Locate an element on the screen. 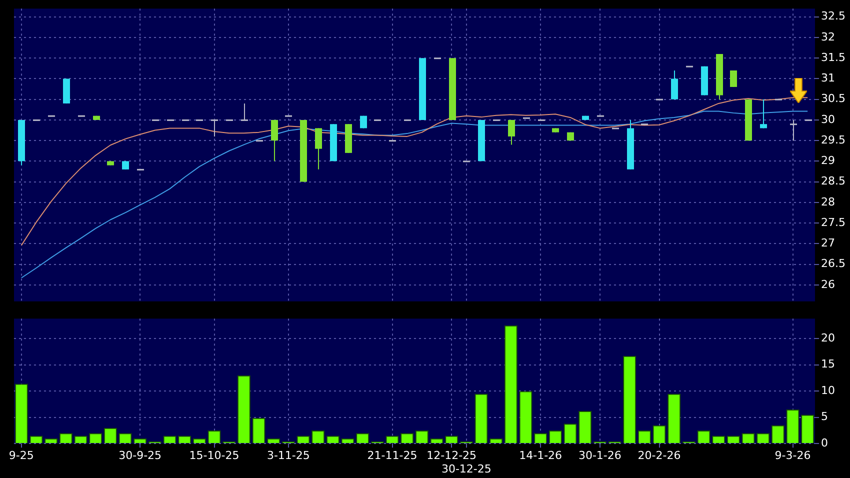  x-tick-label: 14-1-26 is located at coordinates (540, 455).